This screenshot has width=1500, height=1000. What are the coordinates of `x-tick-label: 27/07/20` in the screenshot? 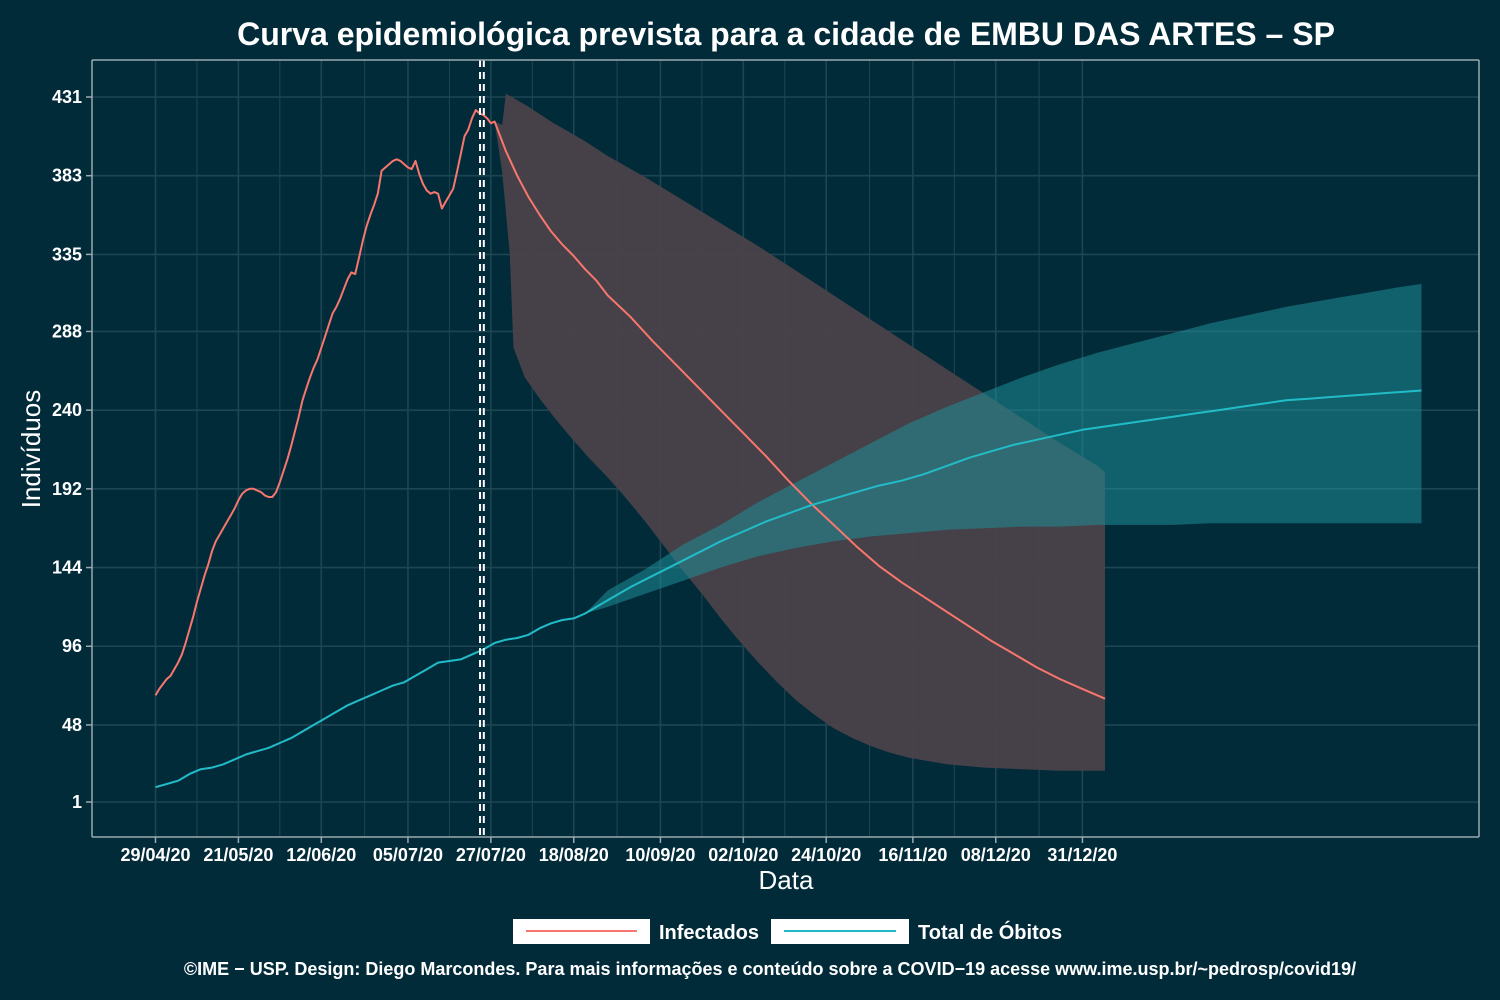 It's located at (491, 855).